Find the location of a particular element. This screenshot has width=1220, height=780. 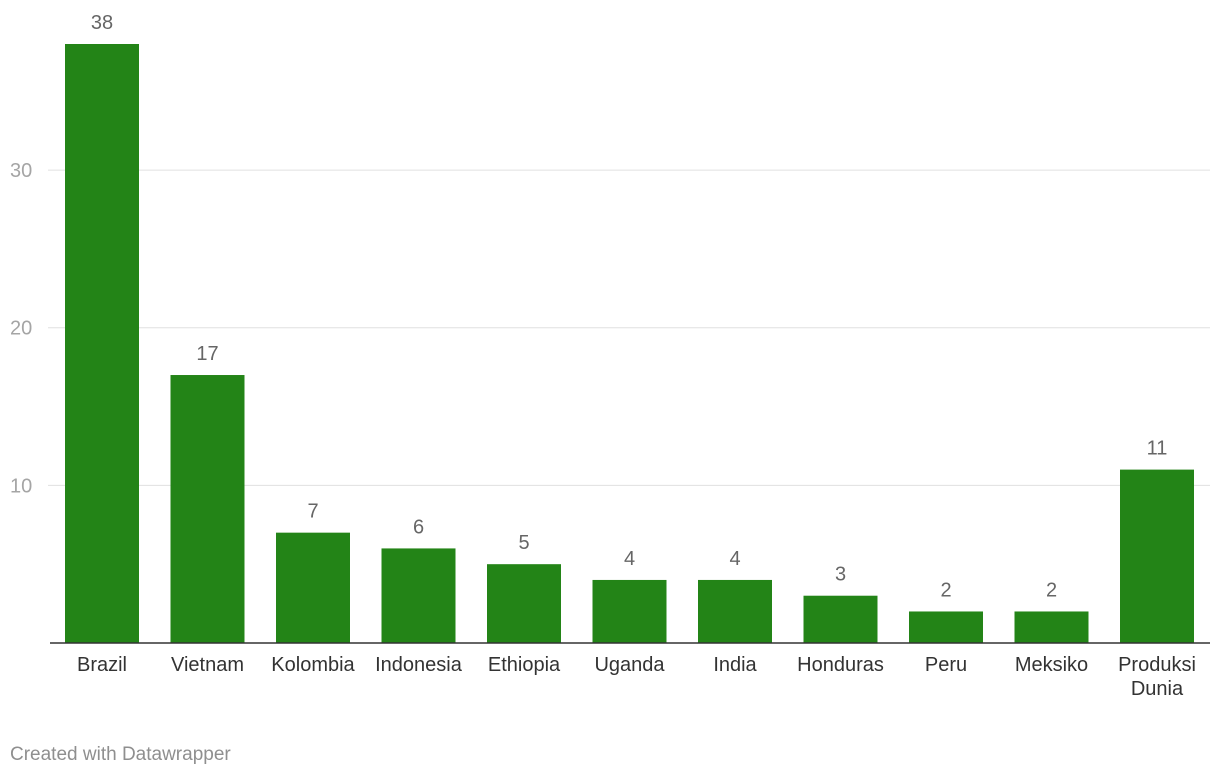

x-tick-label: Honduras is located at coordinates (840, 665).